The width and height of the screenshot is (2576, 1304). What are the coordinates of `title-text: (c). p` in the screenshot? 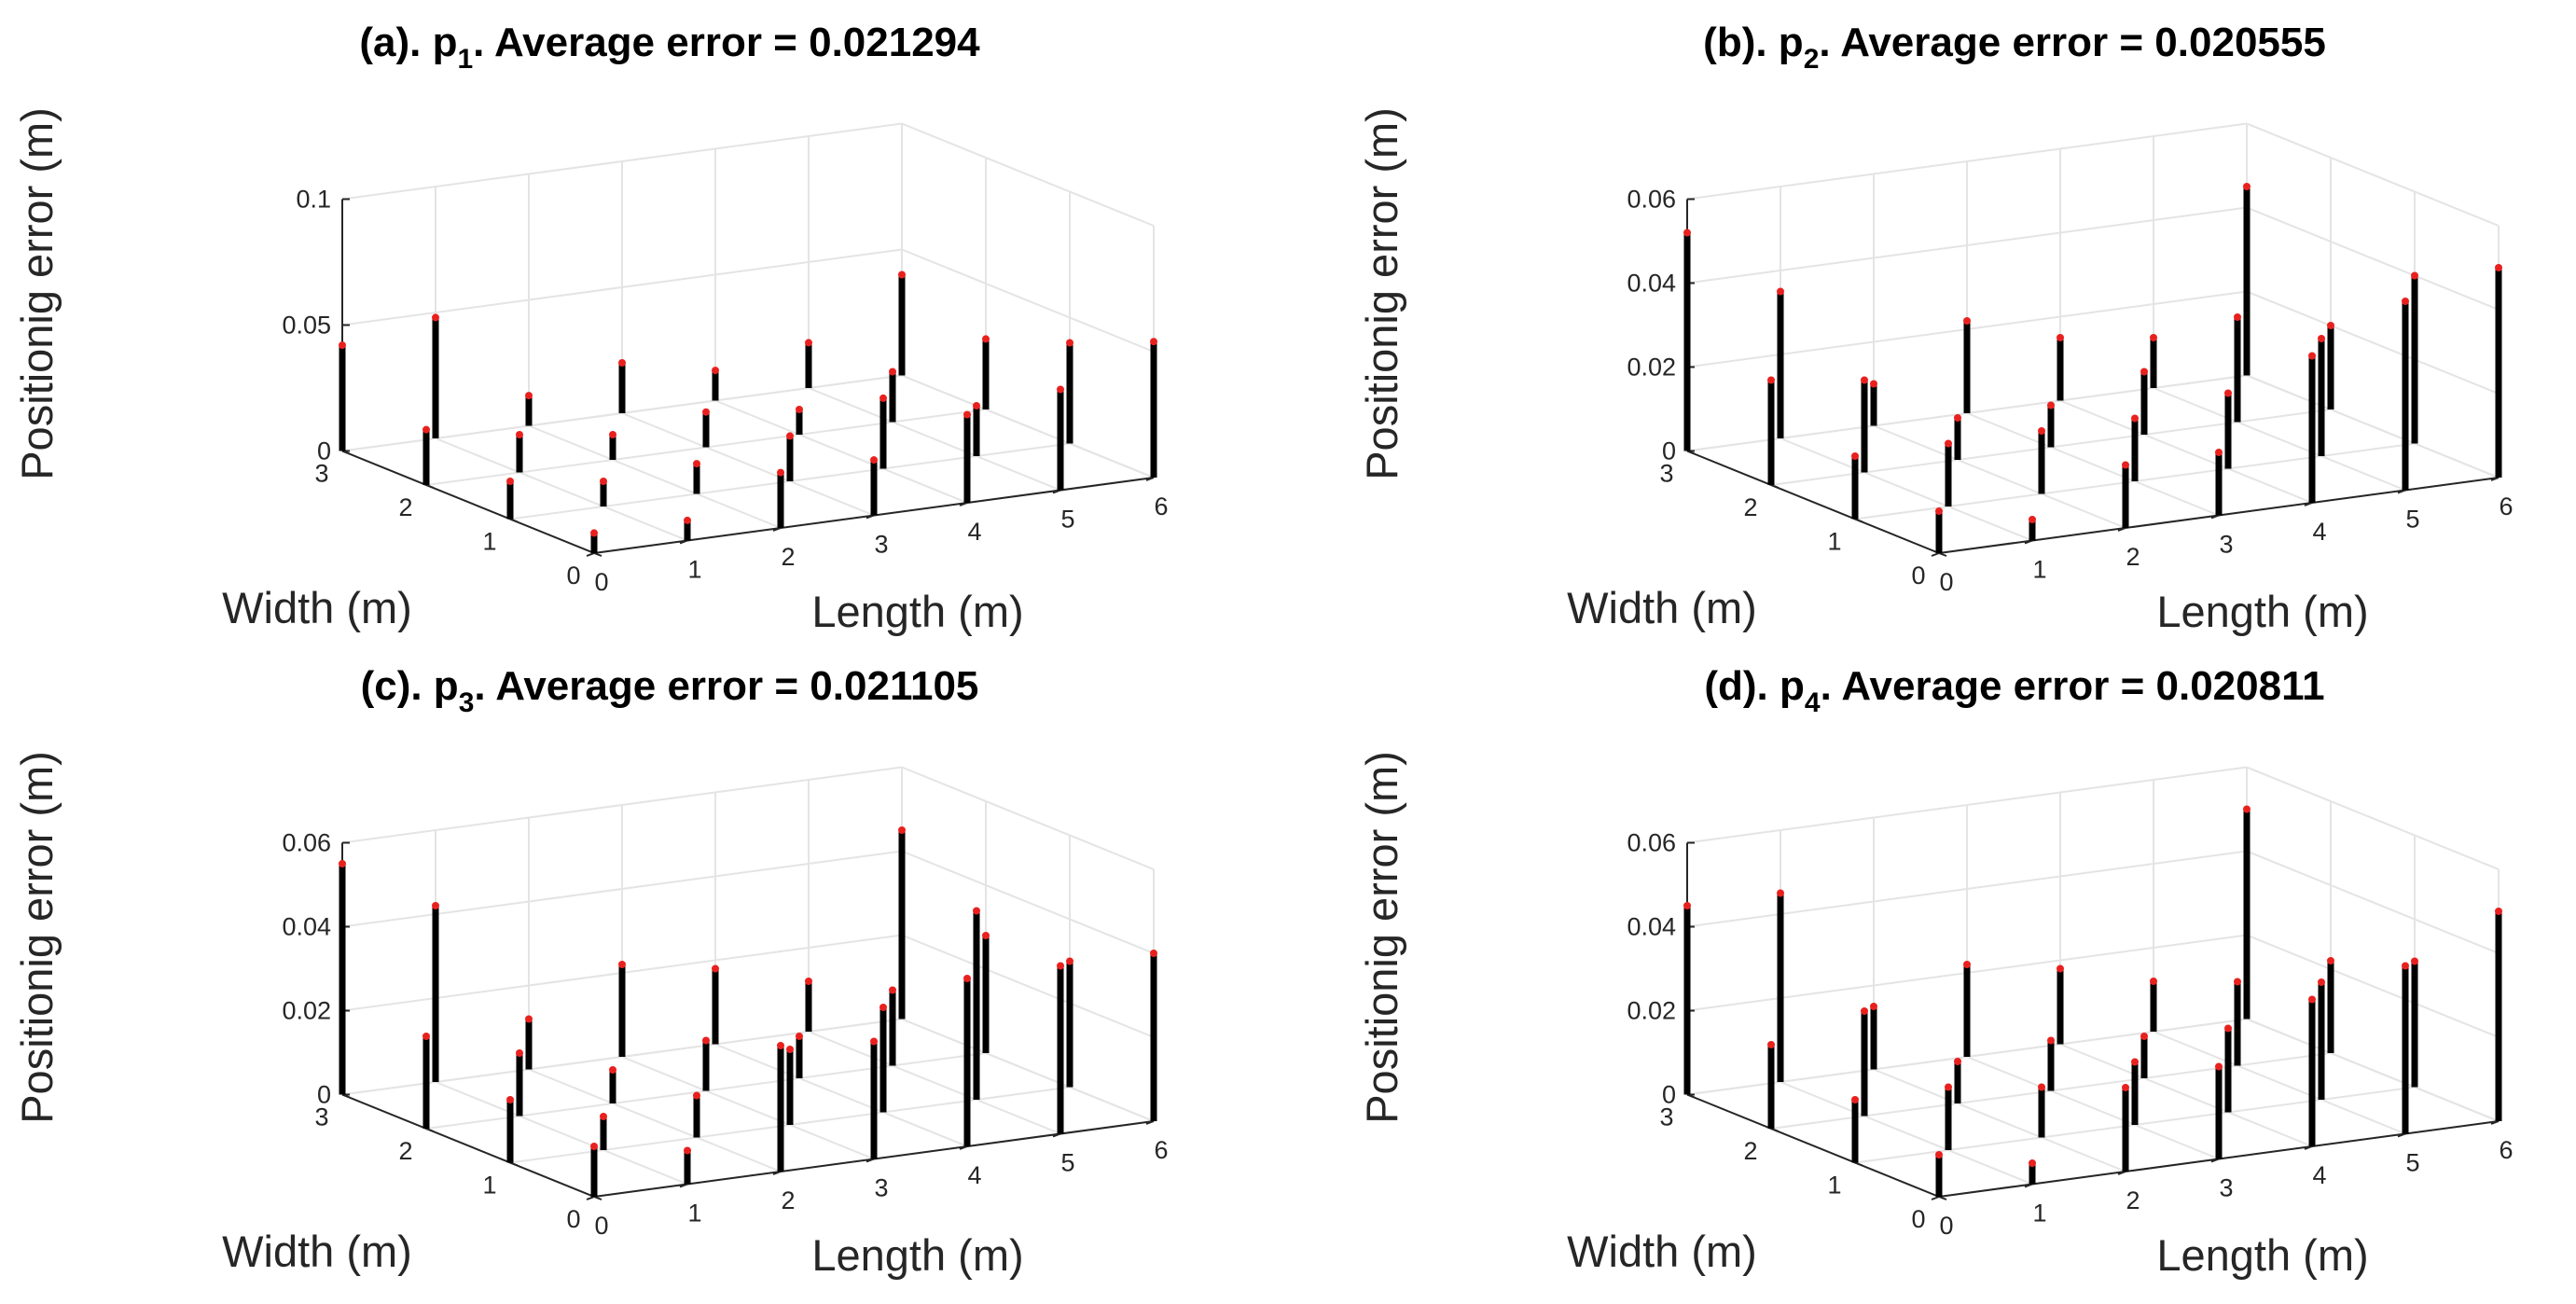 It's located at (410, 686).